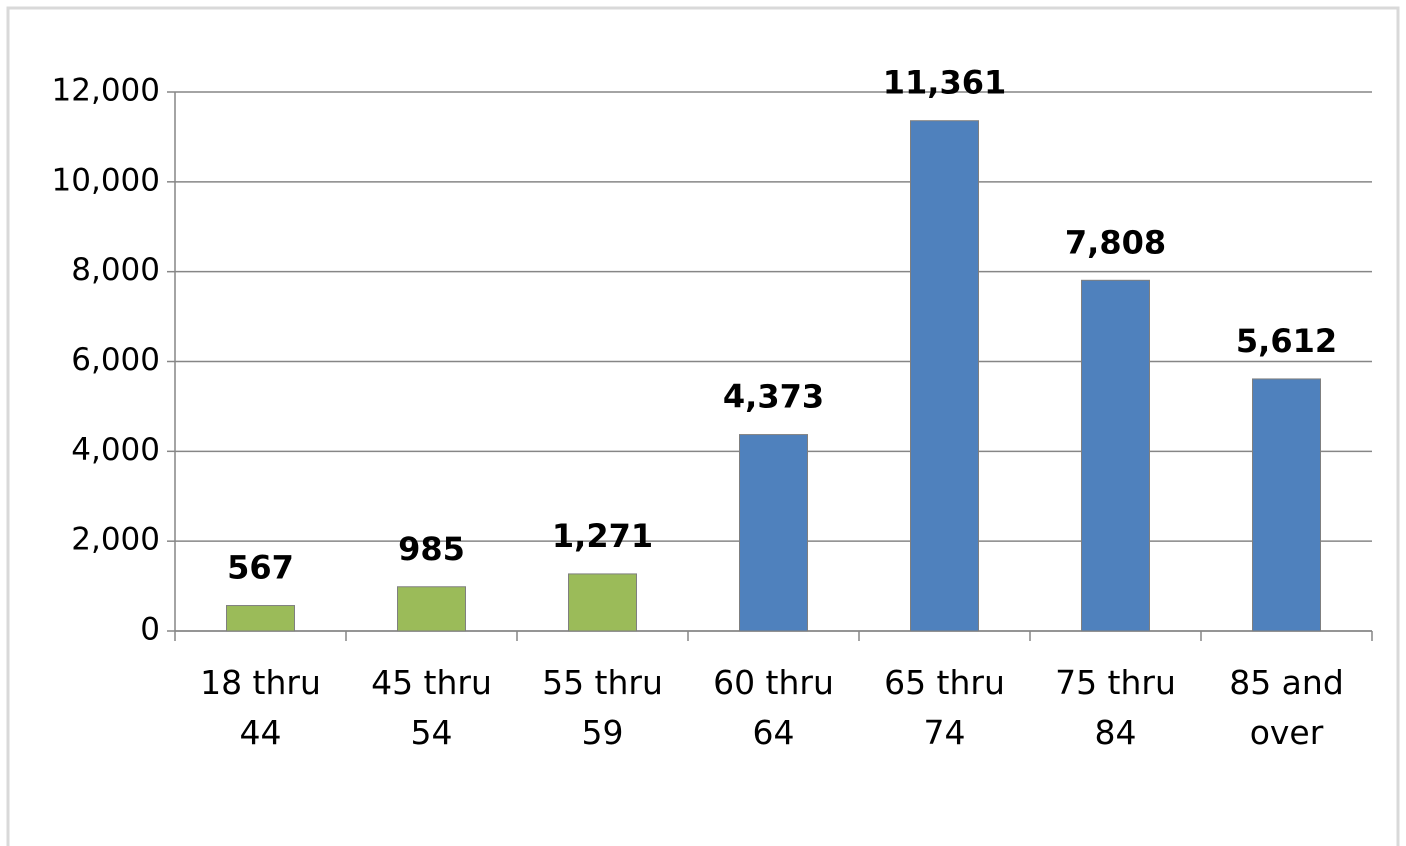 This screenshot has height=846, width=1406. I want to click on y-tick-label: 6,000, so click(115, 360).